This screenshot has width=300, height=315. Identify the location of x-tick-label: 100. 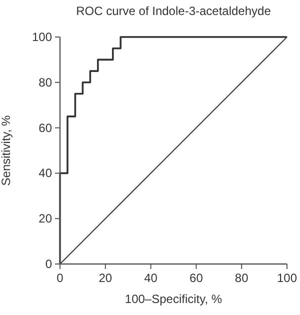
(287, 278).